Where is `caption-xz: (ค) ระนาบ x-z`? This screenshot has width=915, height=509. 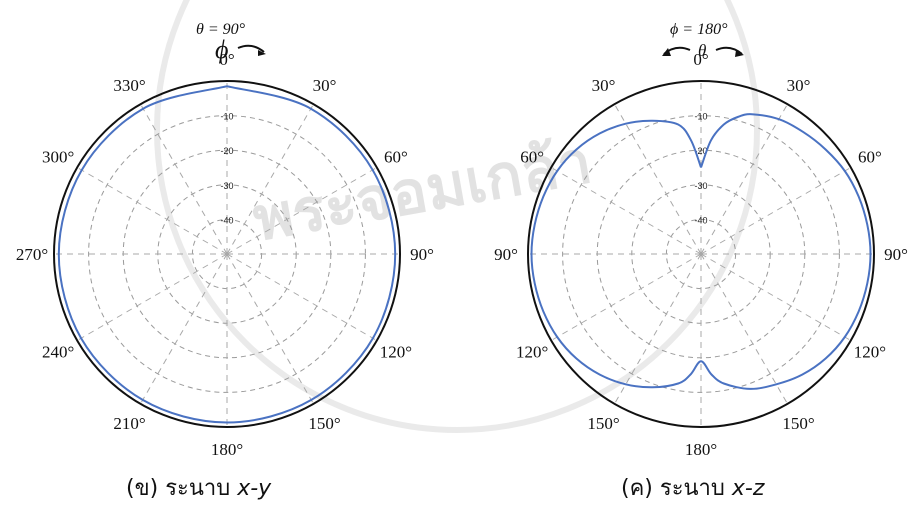
caption-xz: (ค) ระนาบ x-z is located at coordinates (692, 487).